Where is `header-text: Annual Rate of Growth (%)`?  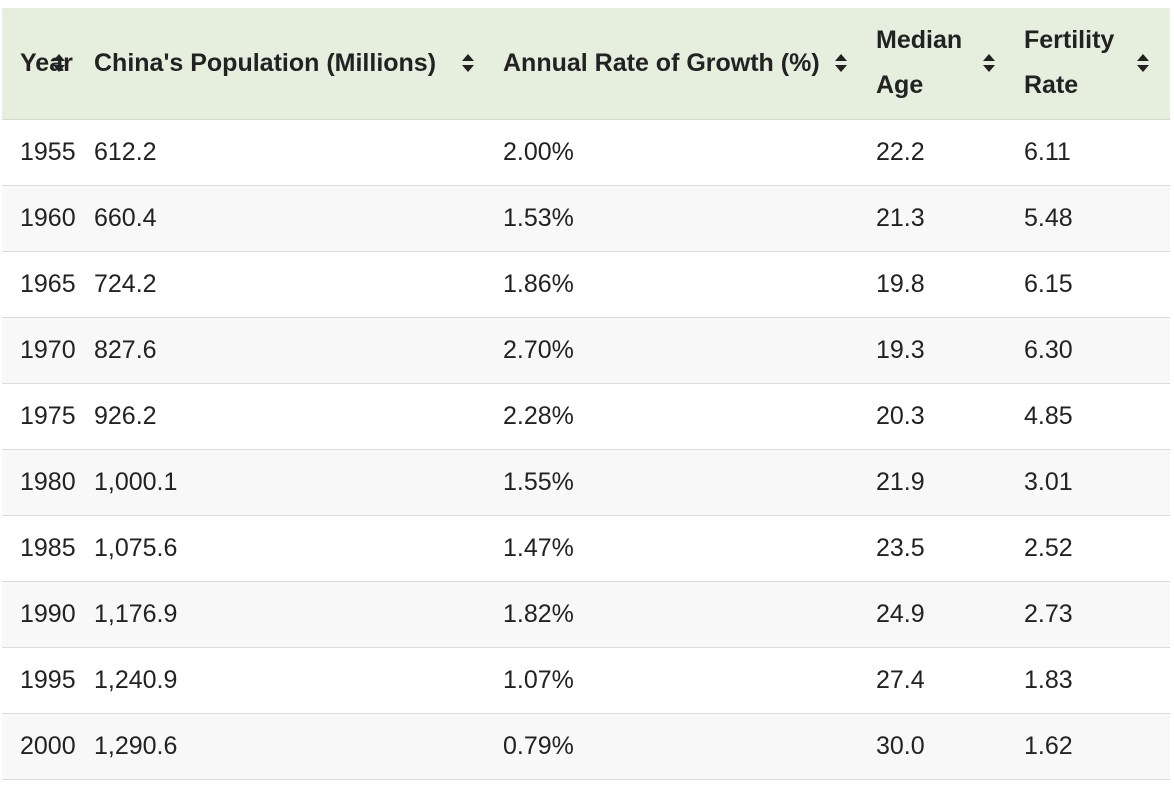 header-text: Annual Rate of Growth (%) is located at coordinates (661, 62).